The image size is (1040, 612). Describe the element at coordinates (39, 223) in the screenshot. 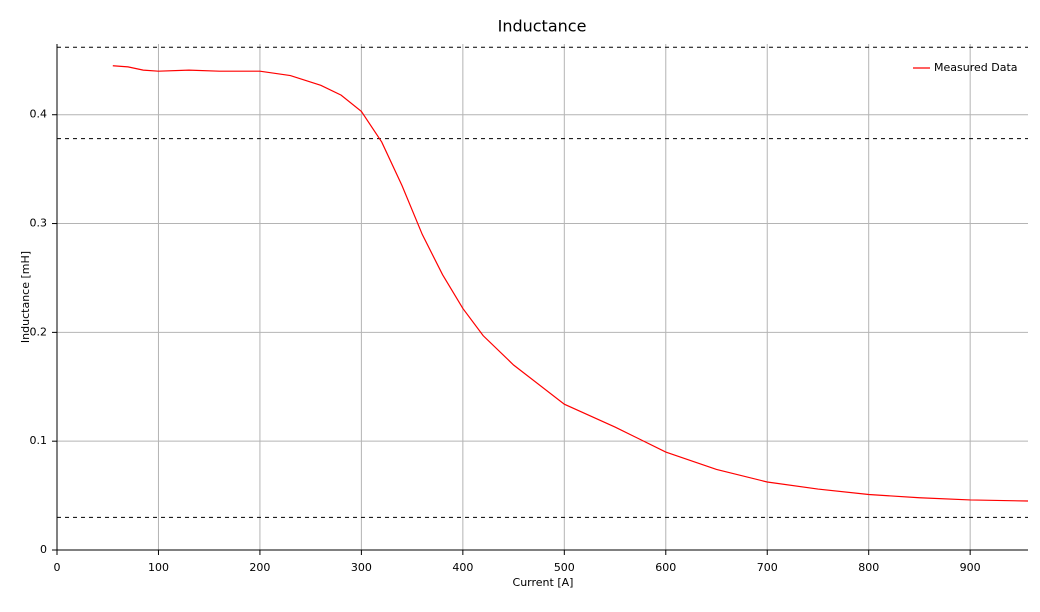

I see `y-tick-label: 0.3` at that location.